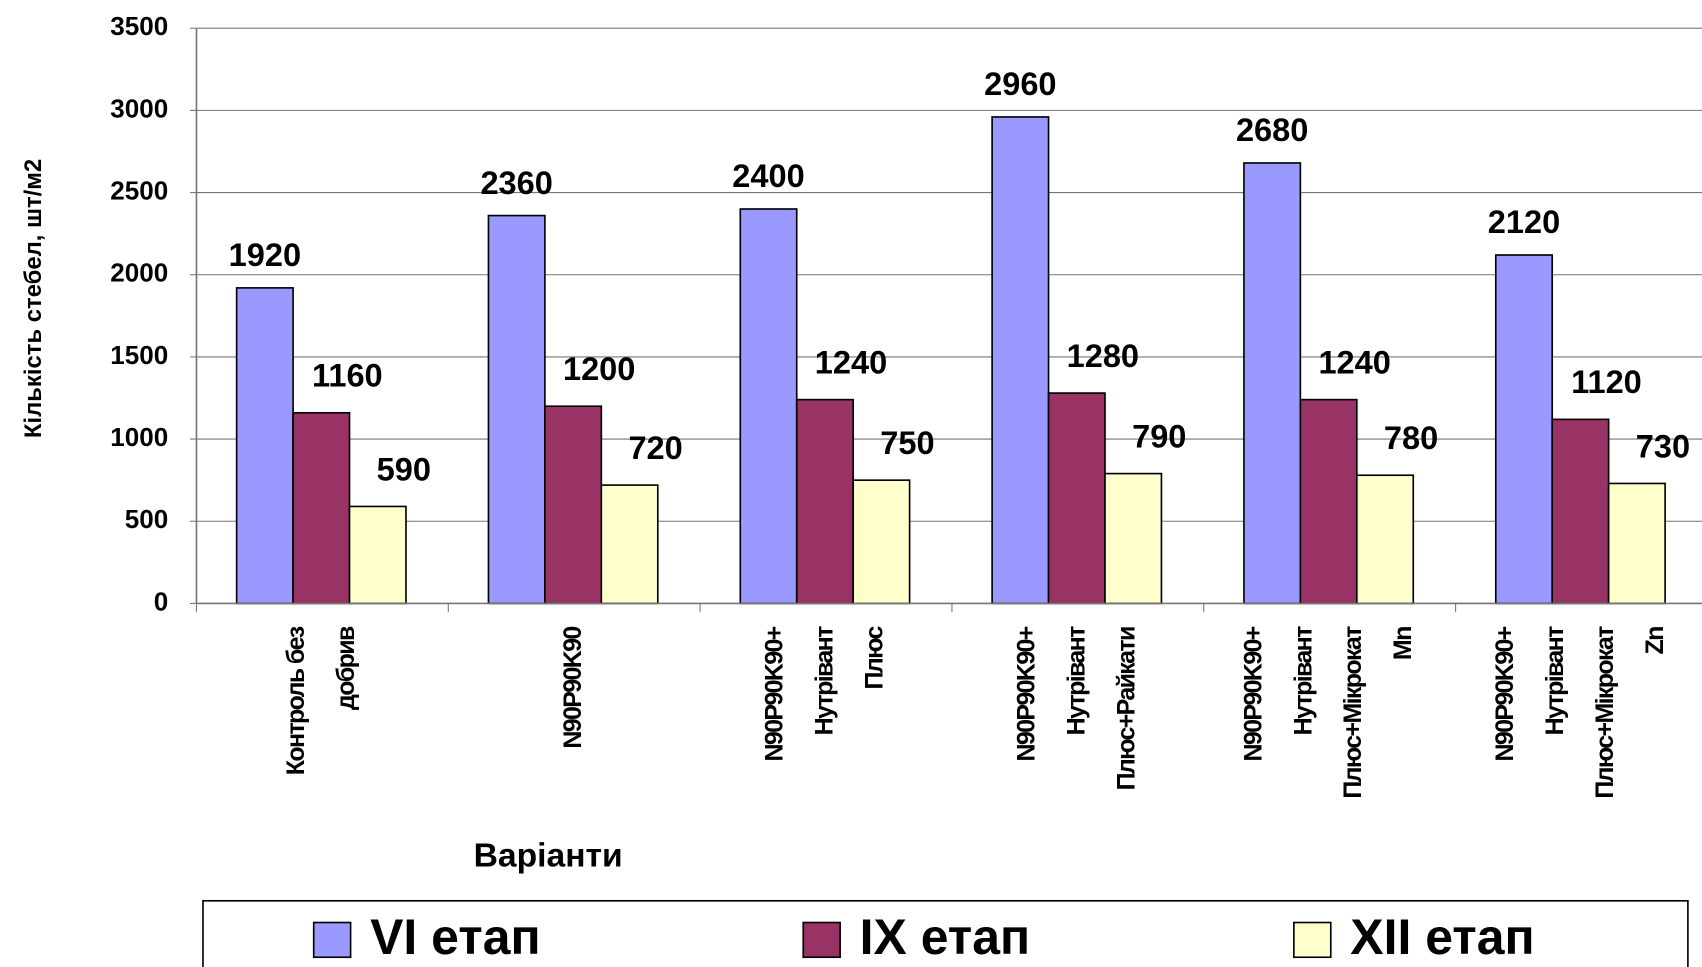  What do you see at coordinates (875, 658) in the screenshot?
I see `x-tick-label: Плюс` at bounding box center [875, 658].